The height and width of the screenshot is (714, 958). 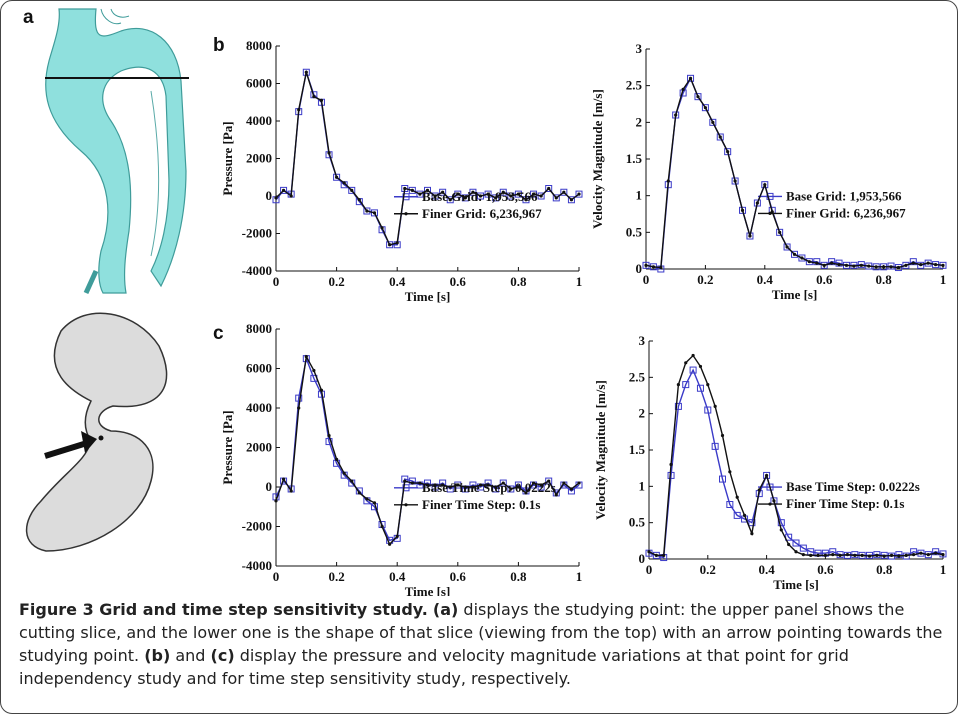 I want to click on y-axis-label: Pressure [Pa], so click(x=227, y=447).